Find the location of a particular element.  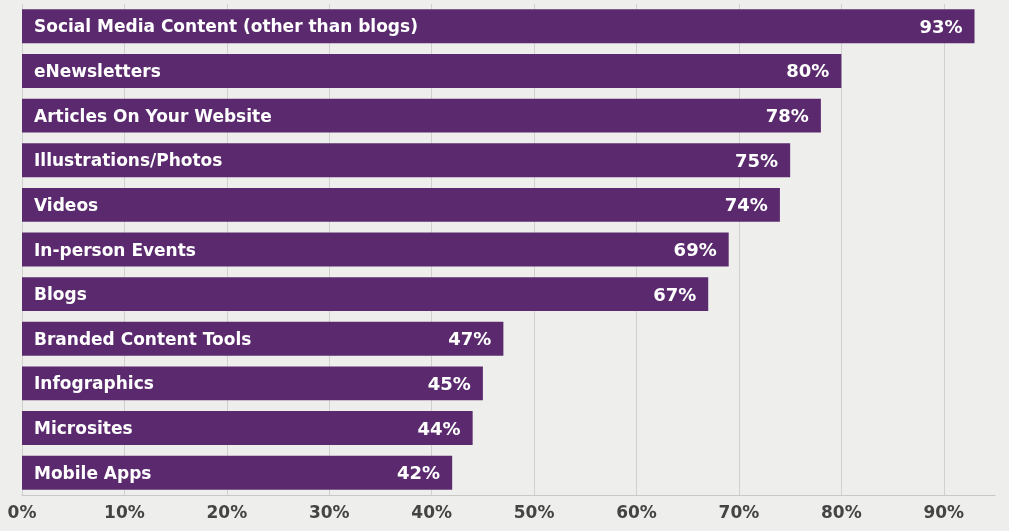

data-label: 42% is located at coordinates (419, 473).